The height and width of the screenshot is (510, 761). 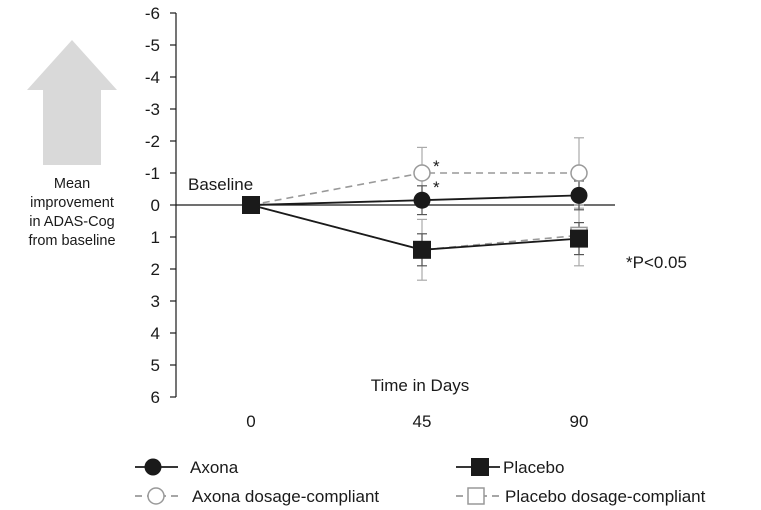 I want to click on y-ticks: -6 -5 -4 -3 -2 -1 0 1 2 3 4 5 6, so click(x=160, y=205).